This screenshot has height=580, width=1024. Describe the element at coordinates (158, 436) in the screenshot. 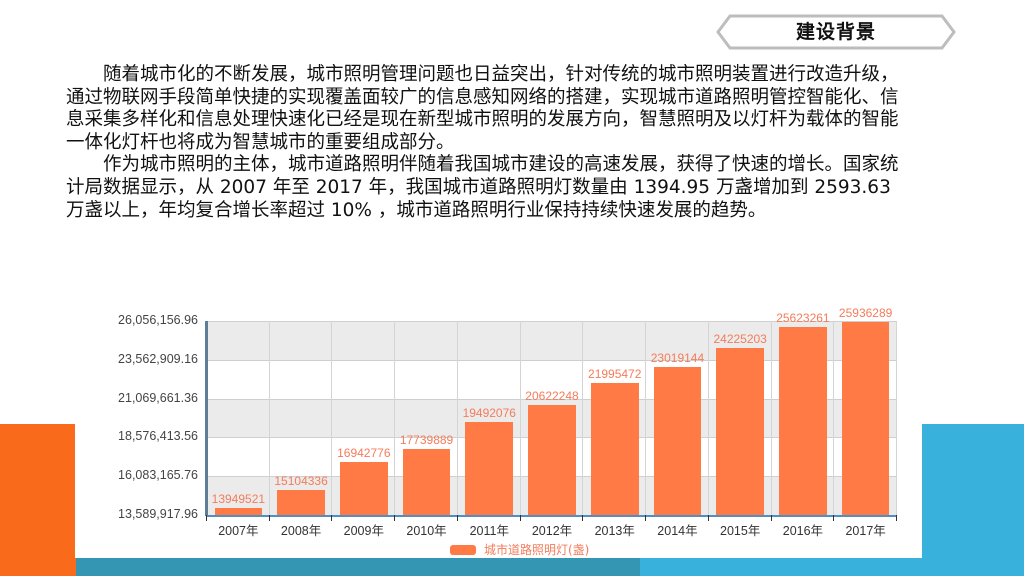

I see `y-tick-label: 18,576,413.56` at that location.